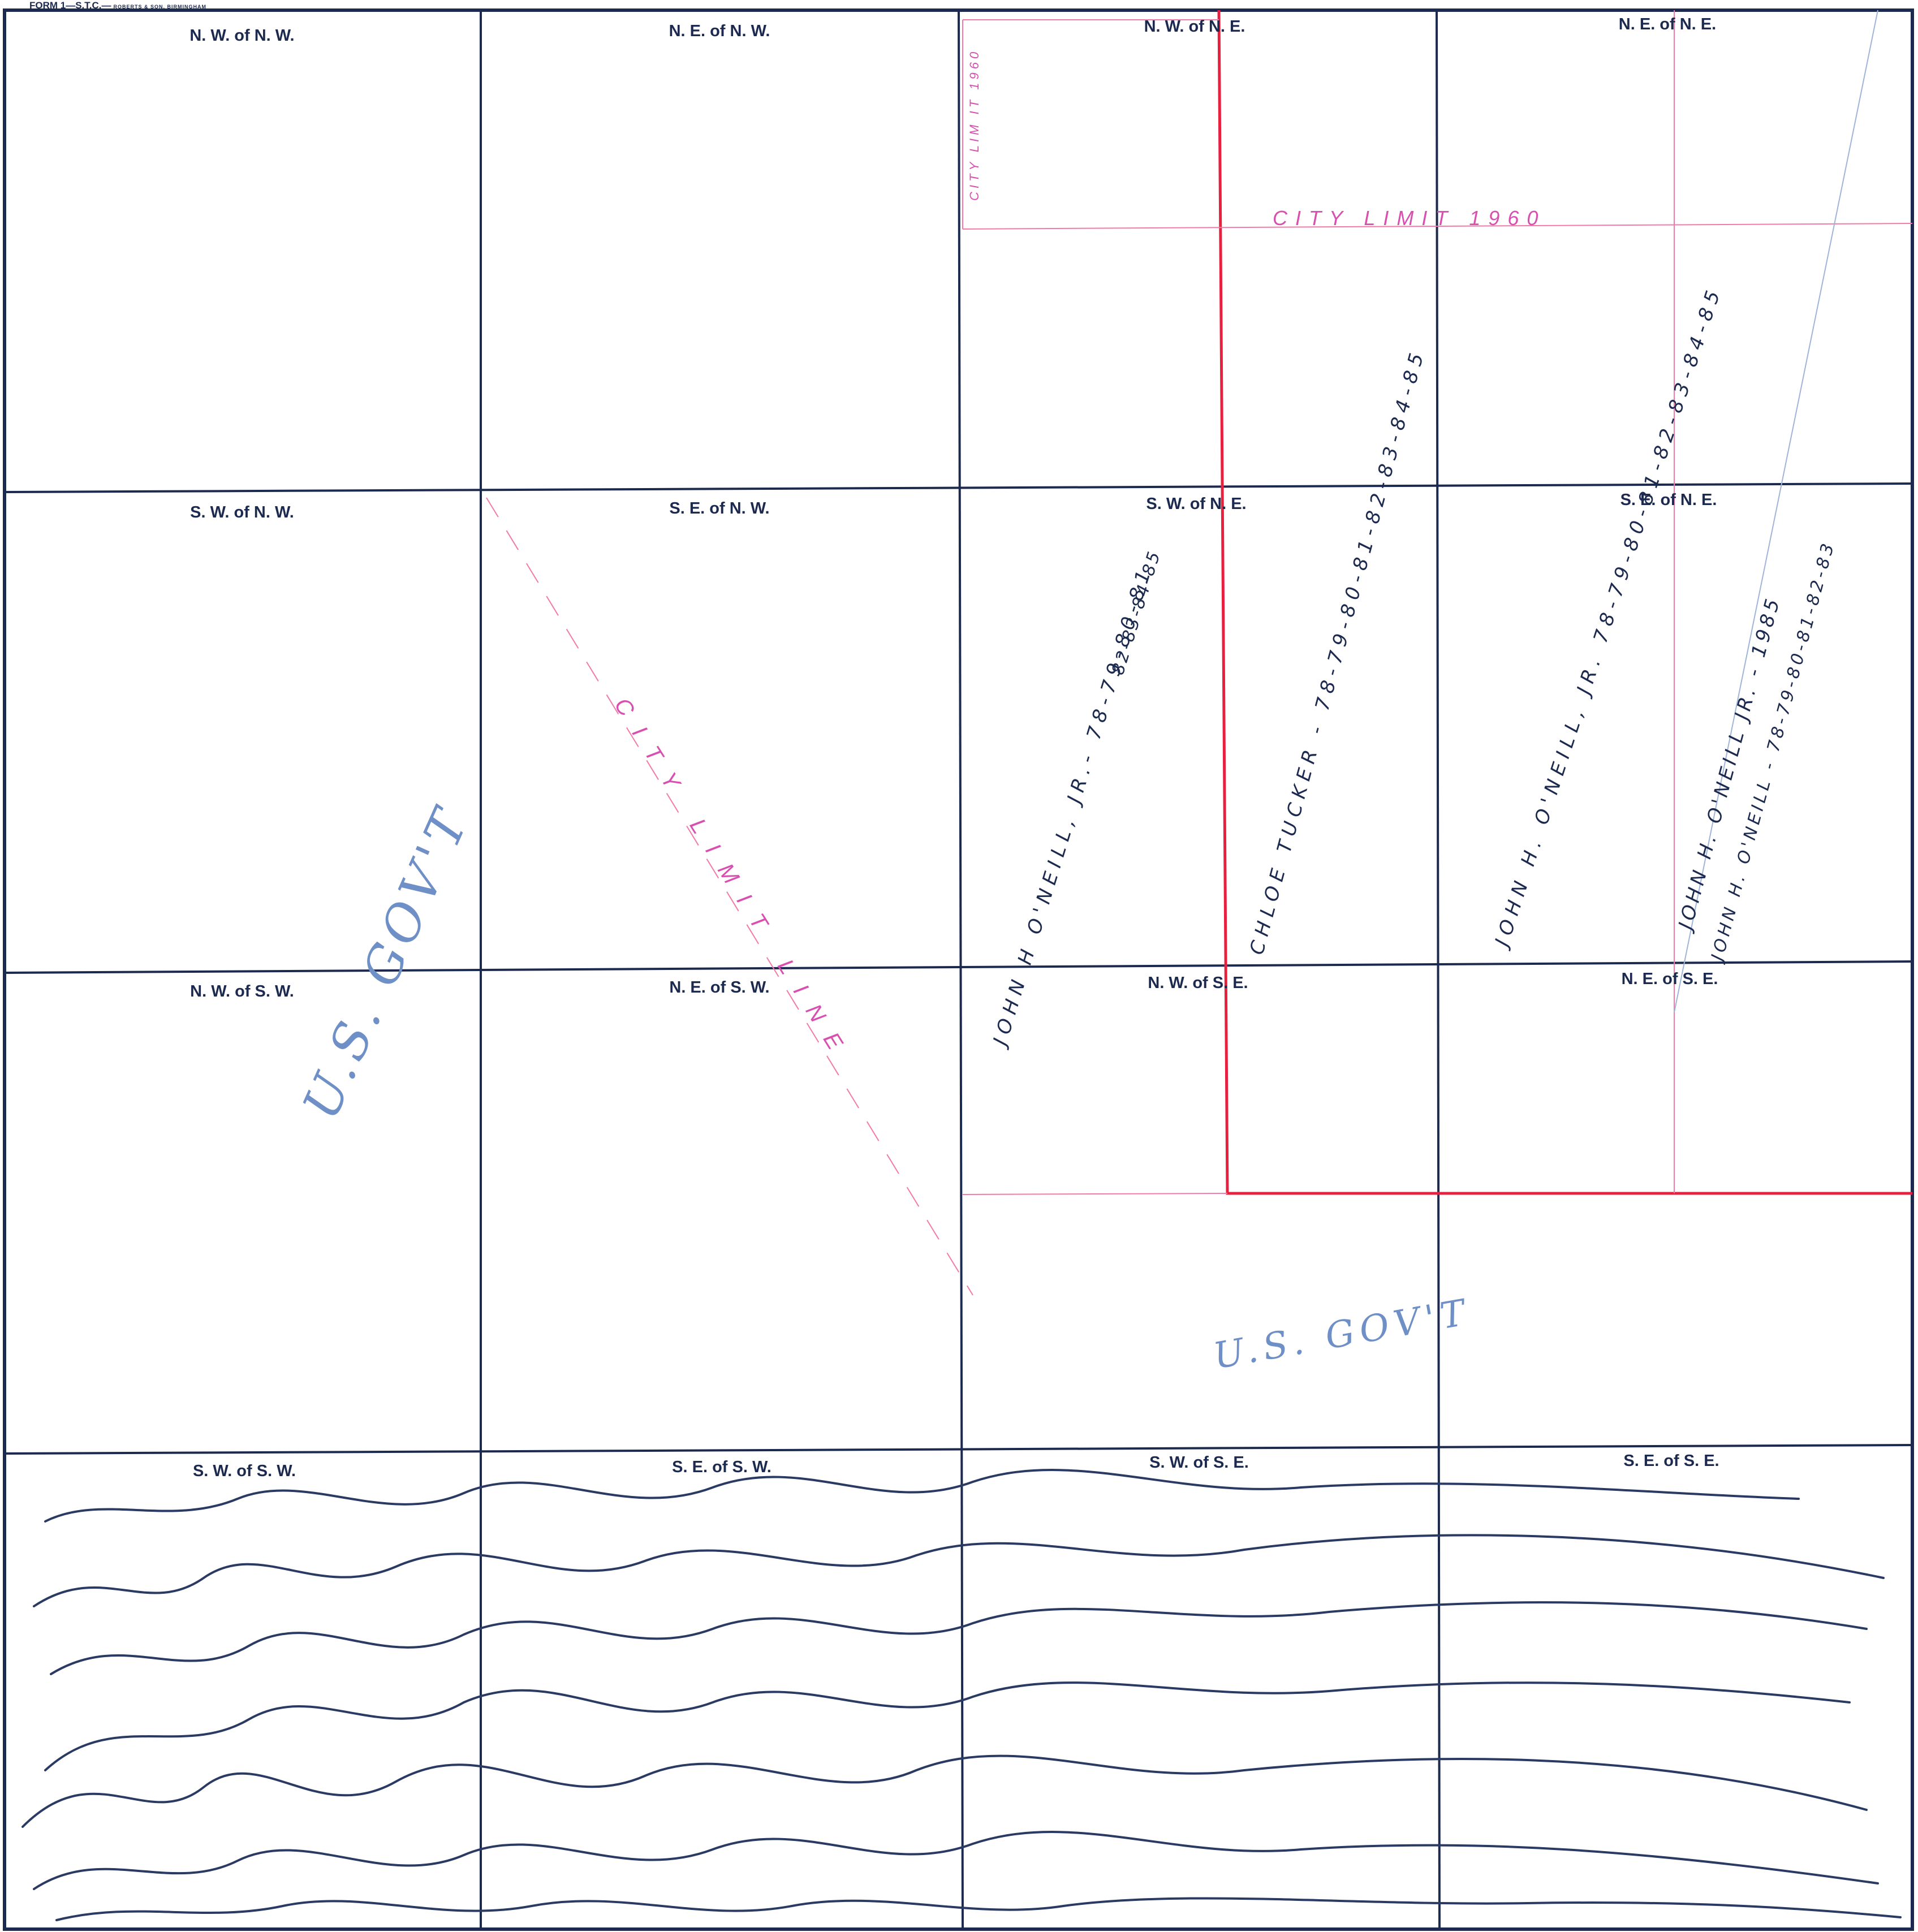  What do you see at coordinates (242, 991) in the screenshot?
I see `label-nw-sw: N. W. of S. W.` at bounding box center [242, 991].